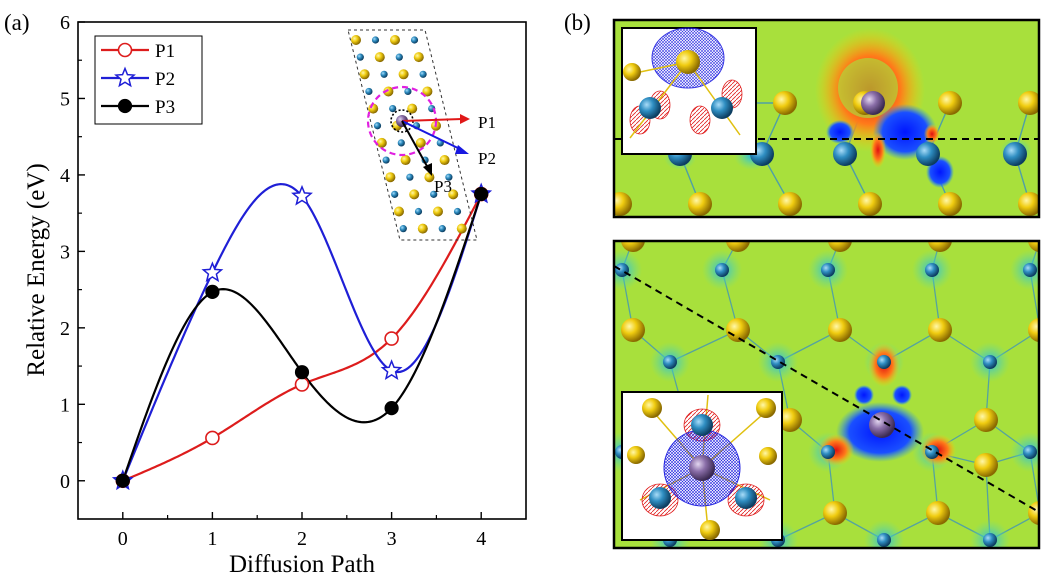 The width and height of the screenshot is (1041, 581). What do you see at coordinates (212, 539) in the screenshot?
I see `x-tick-label: 1` at bounding box center [212, 539].